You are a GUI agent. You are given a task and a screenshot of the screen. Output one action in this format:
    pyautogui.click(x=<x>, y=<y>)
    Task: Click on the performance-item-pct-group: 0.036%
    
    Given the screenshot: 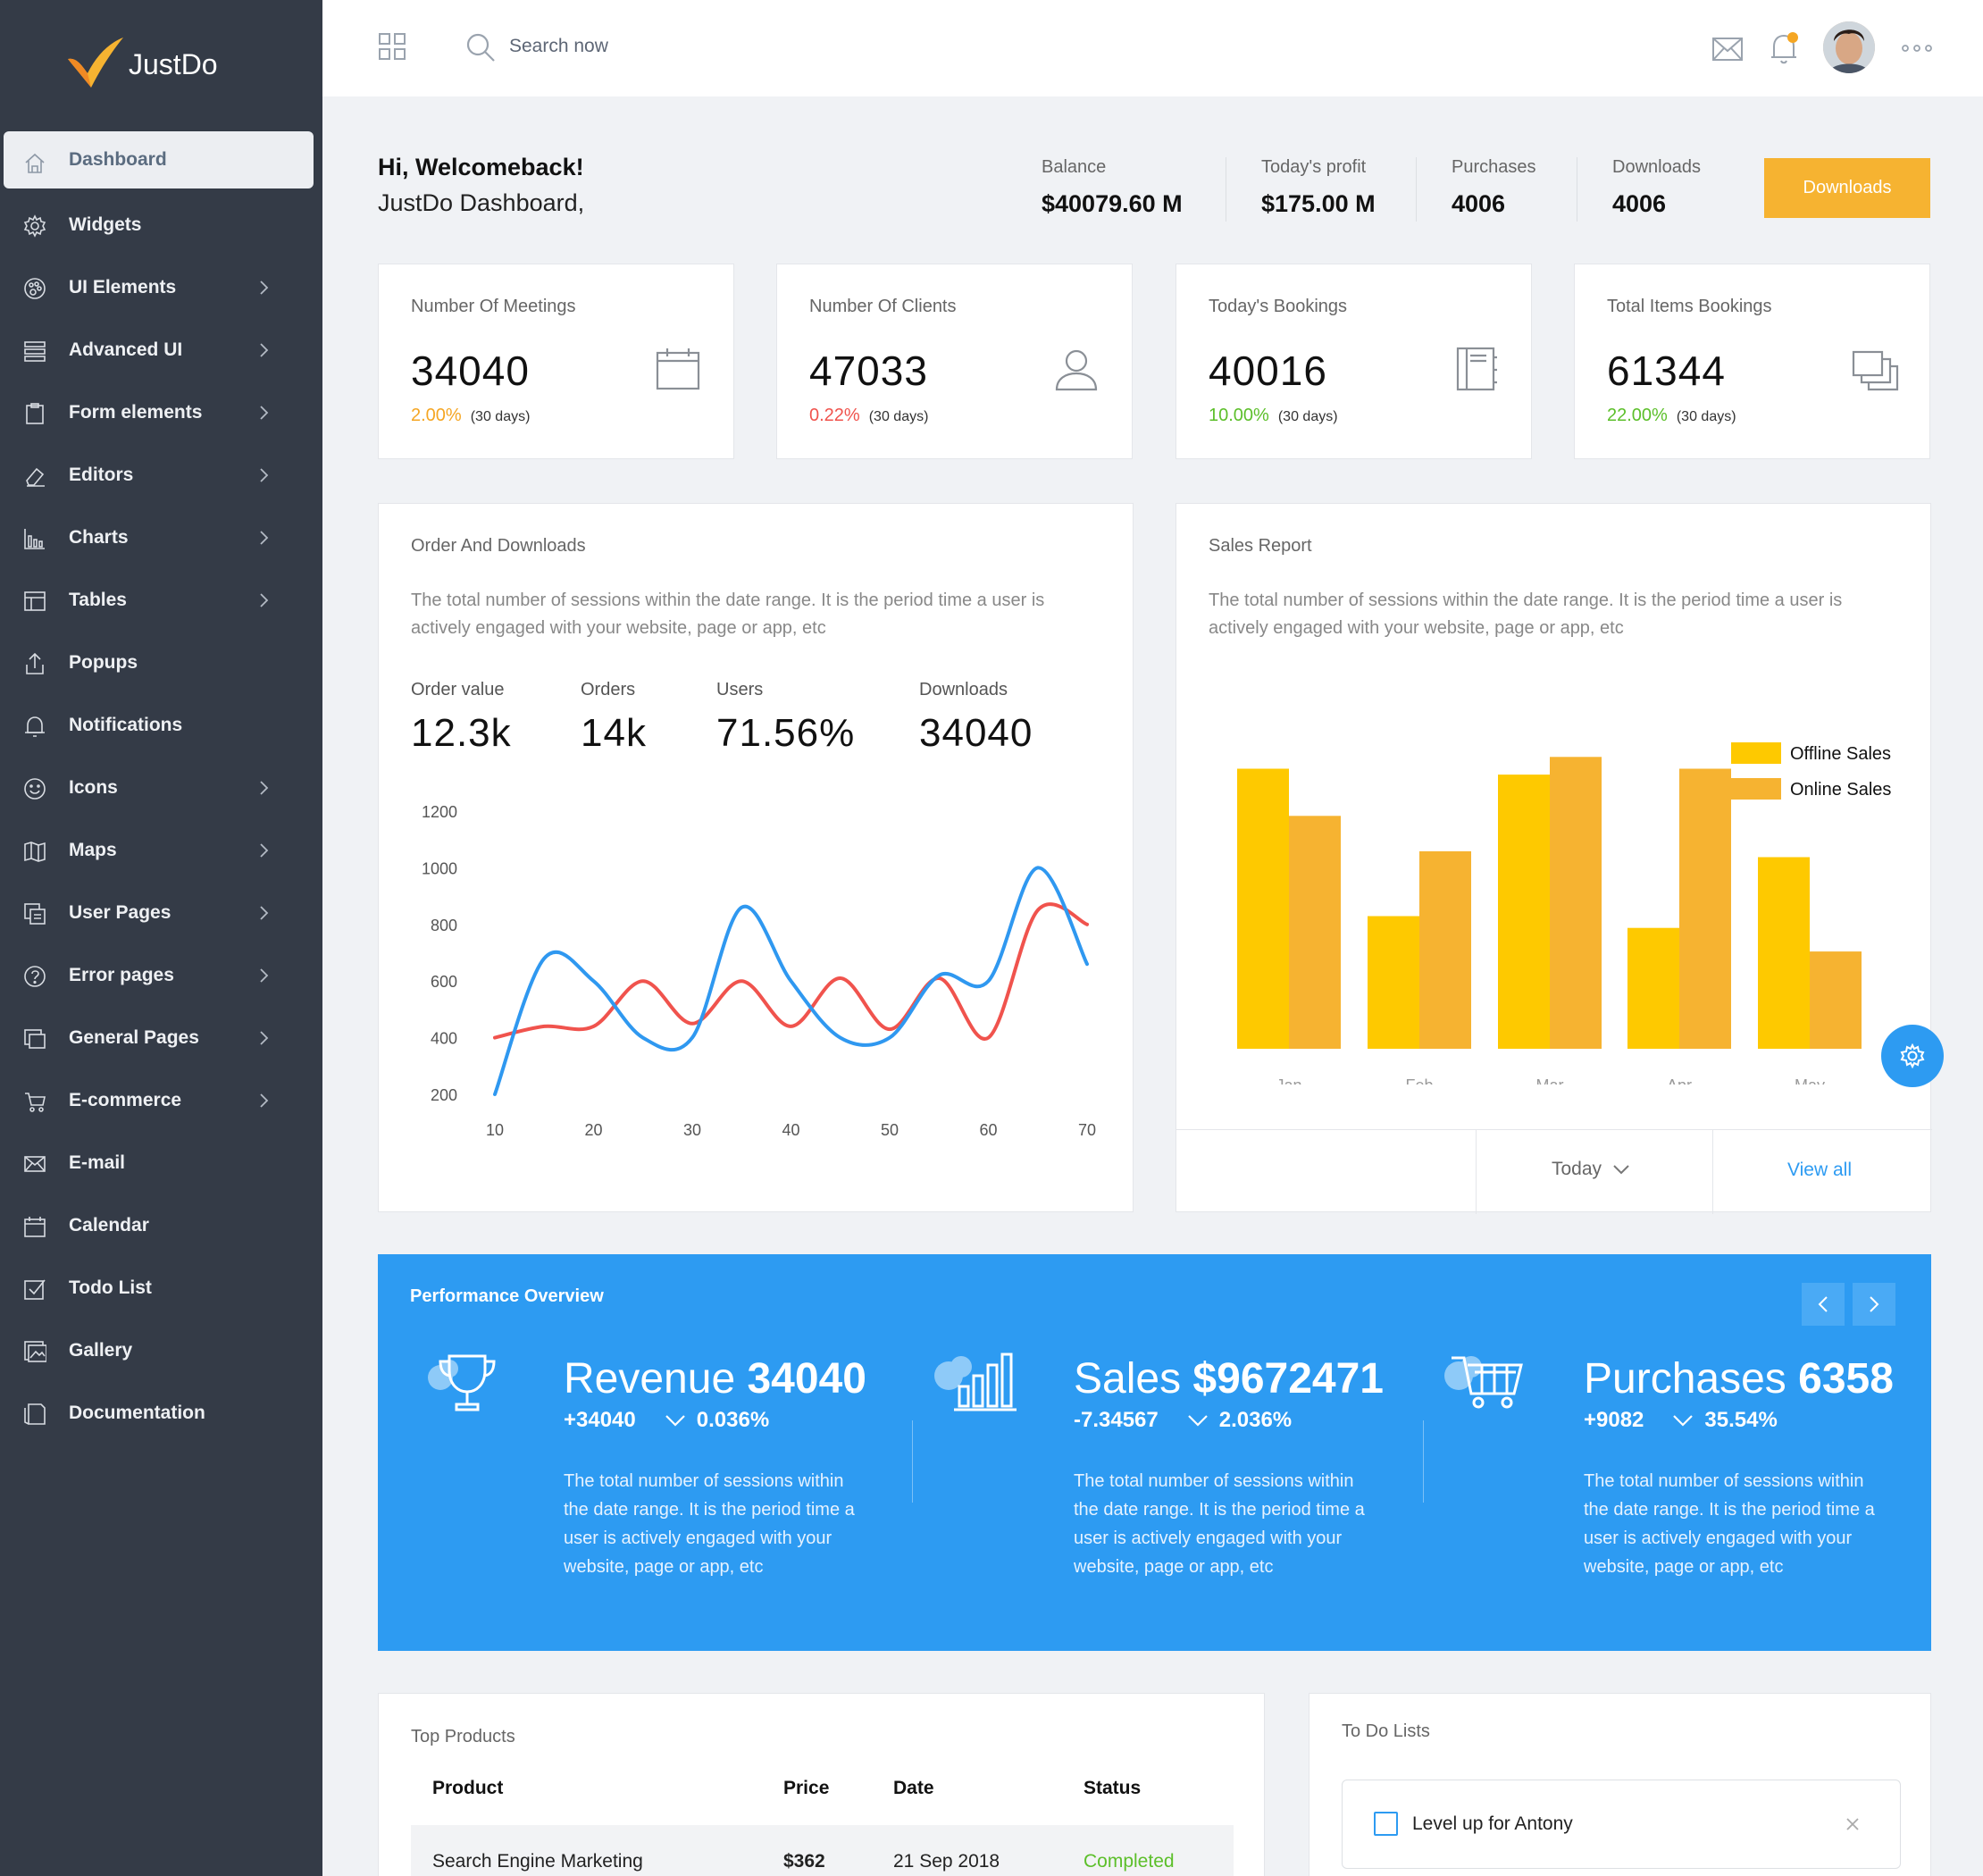 What is the action you would take?
    pyautogui.click(x=717, y=1420)
    